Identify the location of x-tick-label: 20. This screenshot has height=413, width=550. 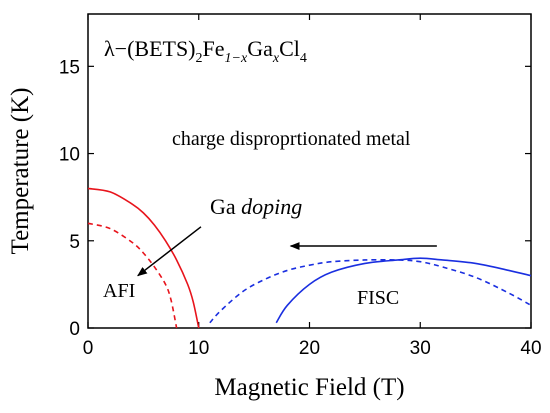
(309, 348).